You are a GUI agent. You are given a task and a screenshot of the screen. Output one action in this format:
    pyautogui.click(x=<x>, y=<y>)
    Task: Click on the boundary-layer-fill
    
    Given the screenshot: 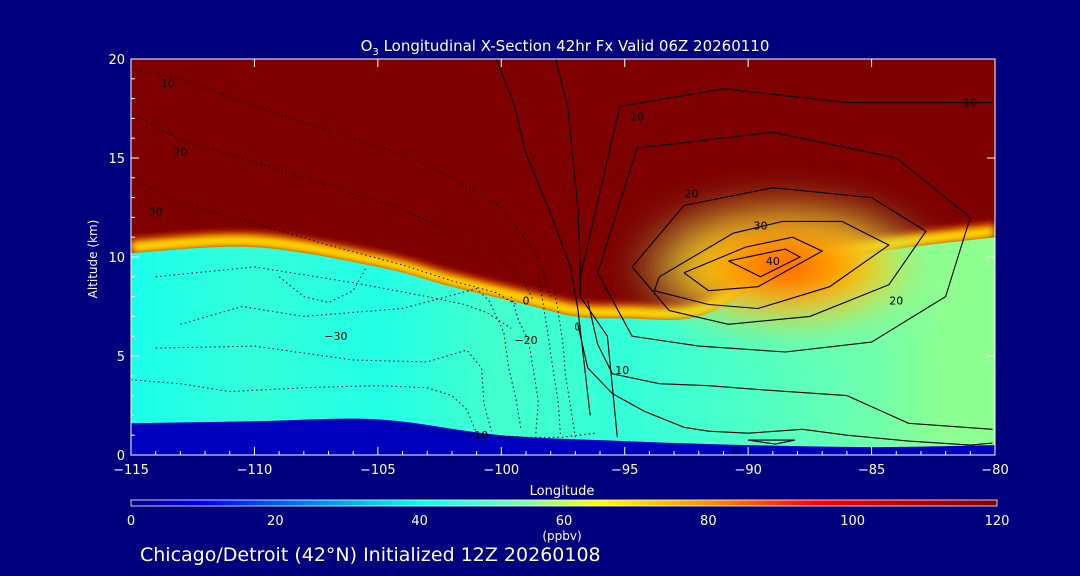 What is the action you would take?
    pyautogui.click(x=563, y=436)
    